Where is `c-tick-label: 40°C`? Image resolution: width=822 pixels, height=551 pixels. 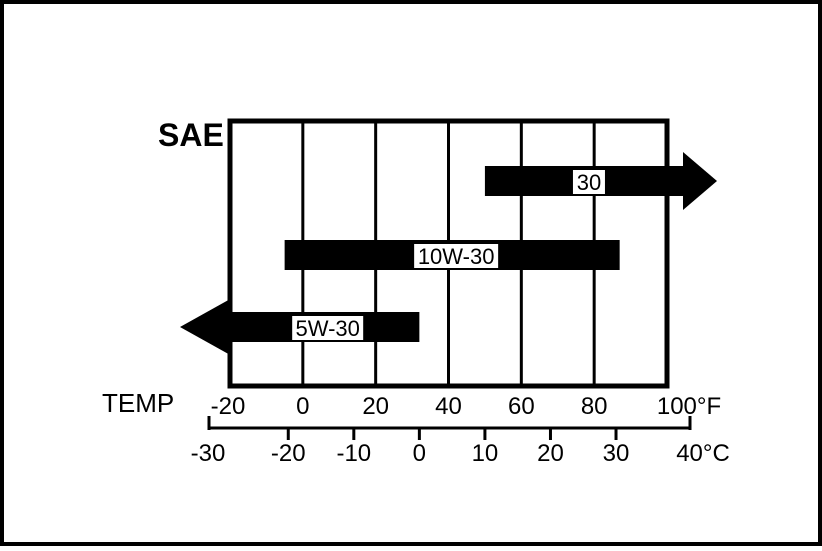 c-tick-label: 40°C is located at coordinates (703, 453).